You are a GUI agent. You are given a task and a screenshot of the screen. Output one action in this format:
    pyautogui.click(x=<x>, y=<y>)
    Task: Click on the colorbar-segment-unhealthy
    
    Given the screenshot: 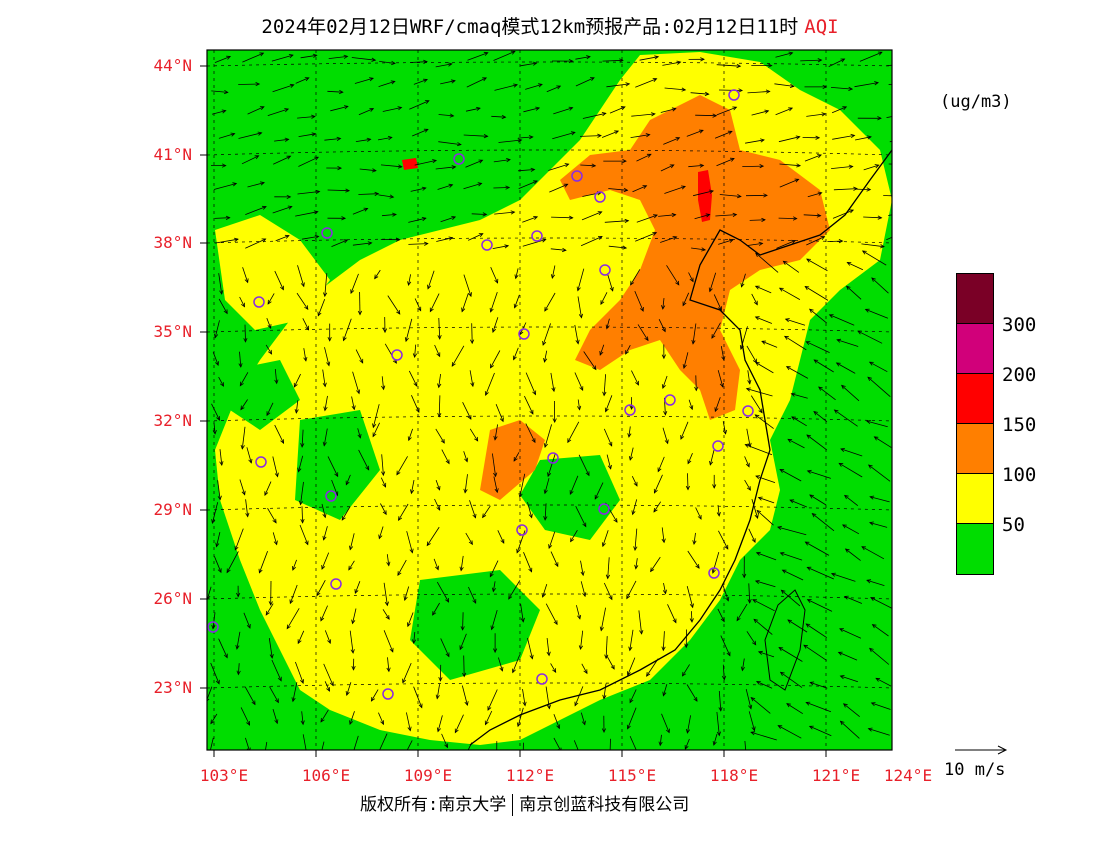 What is the action you would take?
    pyautogui.click(x=975, y=398)
    